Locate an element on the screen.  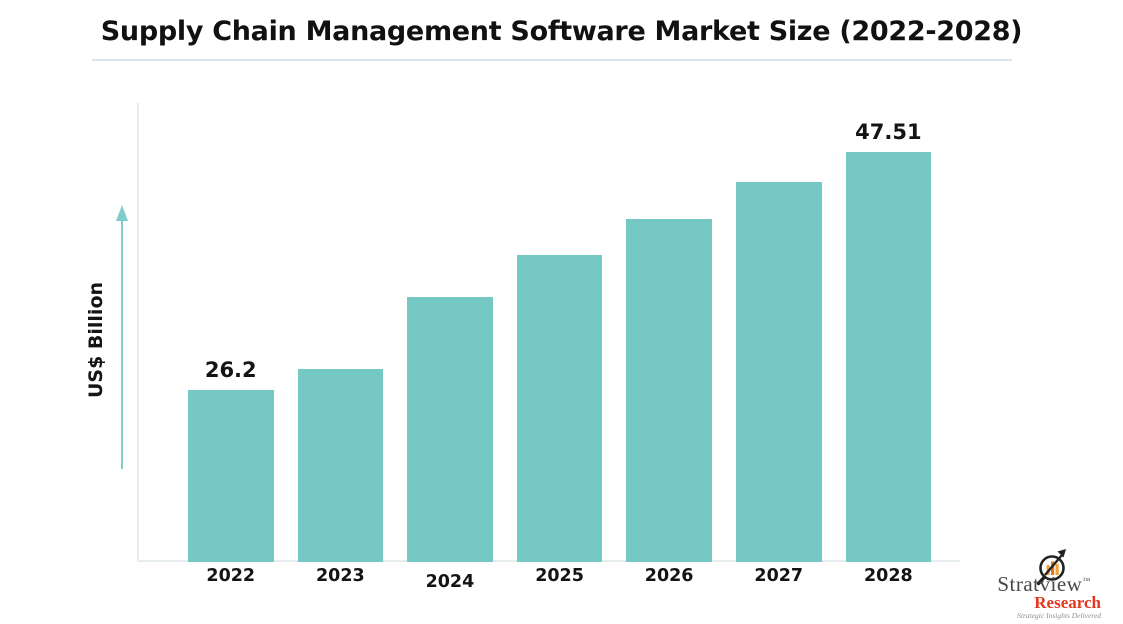
bar-2027 is located at coordinates (779, 372).